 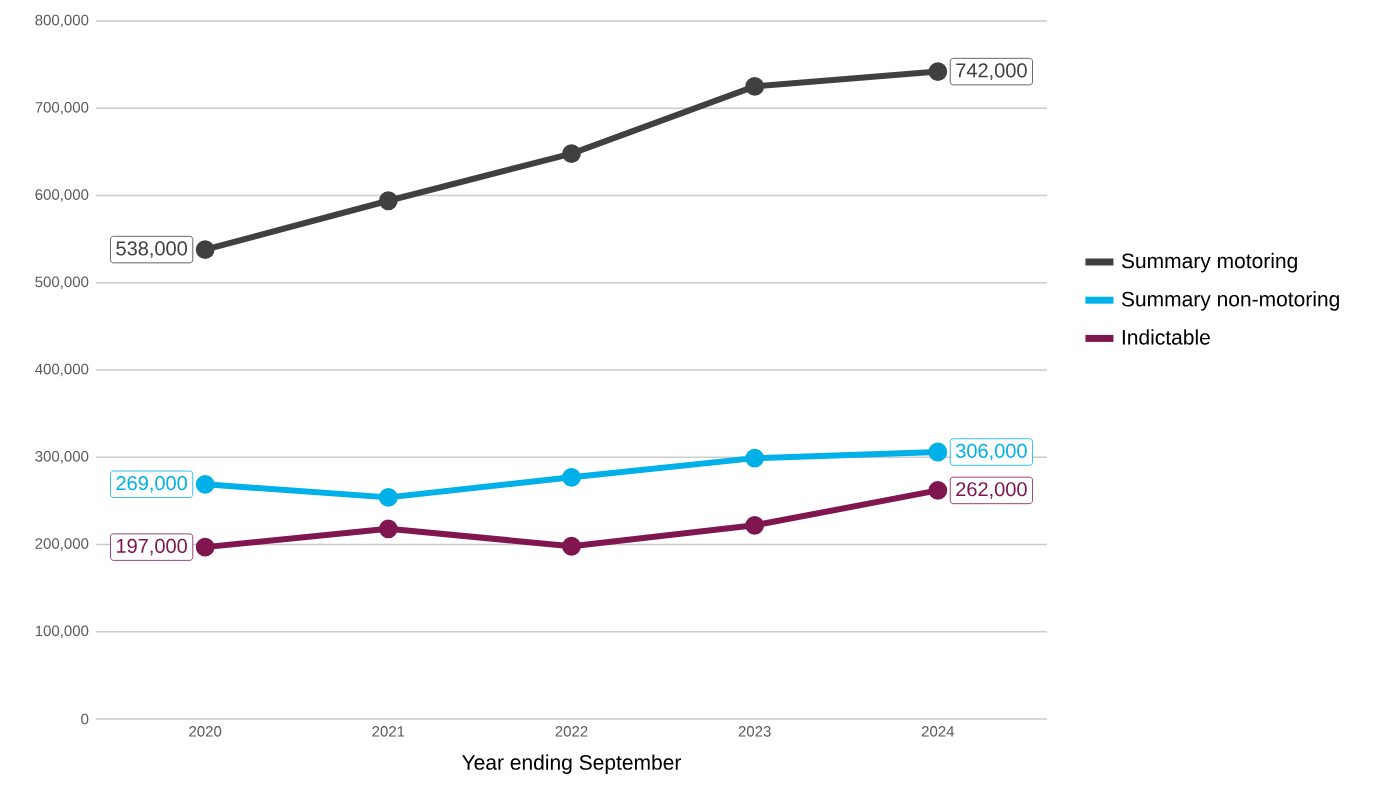 I want to click on legend-label: Summary non-motoring, so click(x=1230, y=301).